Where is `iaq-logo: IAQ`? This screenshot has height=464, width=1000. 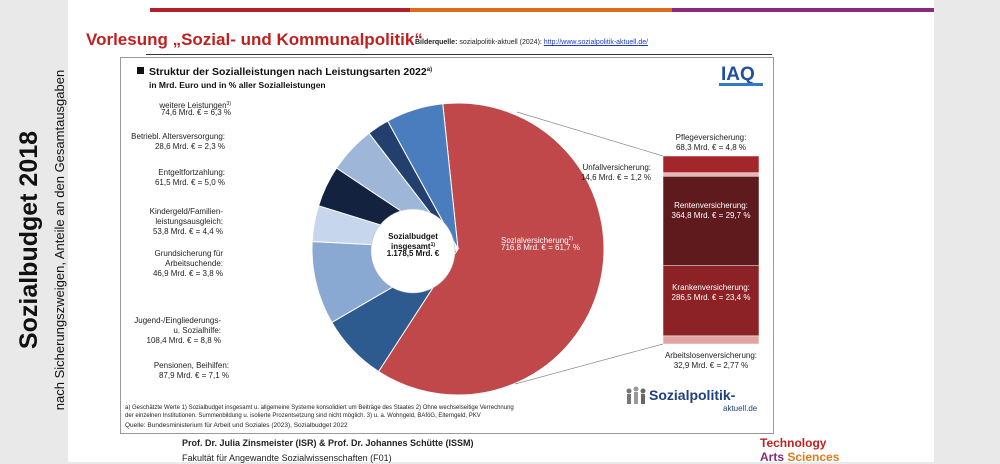 iaq-logo: IAQ is located at coordinates (741, 75).